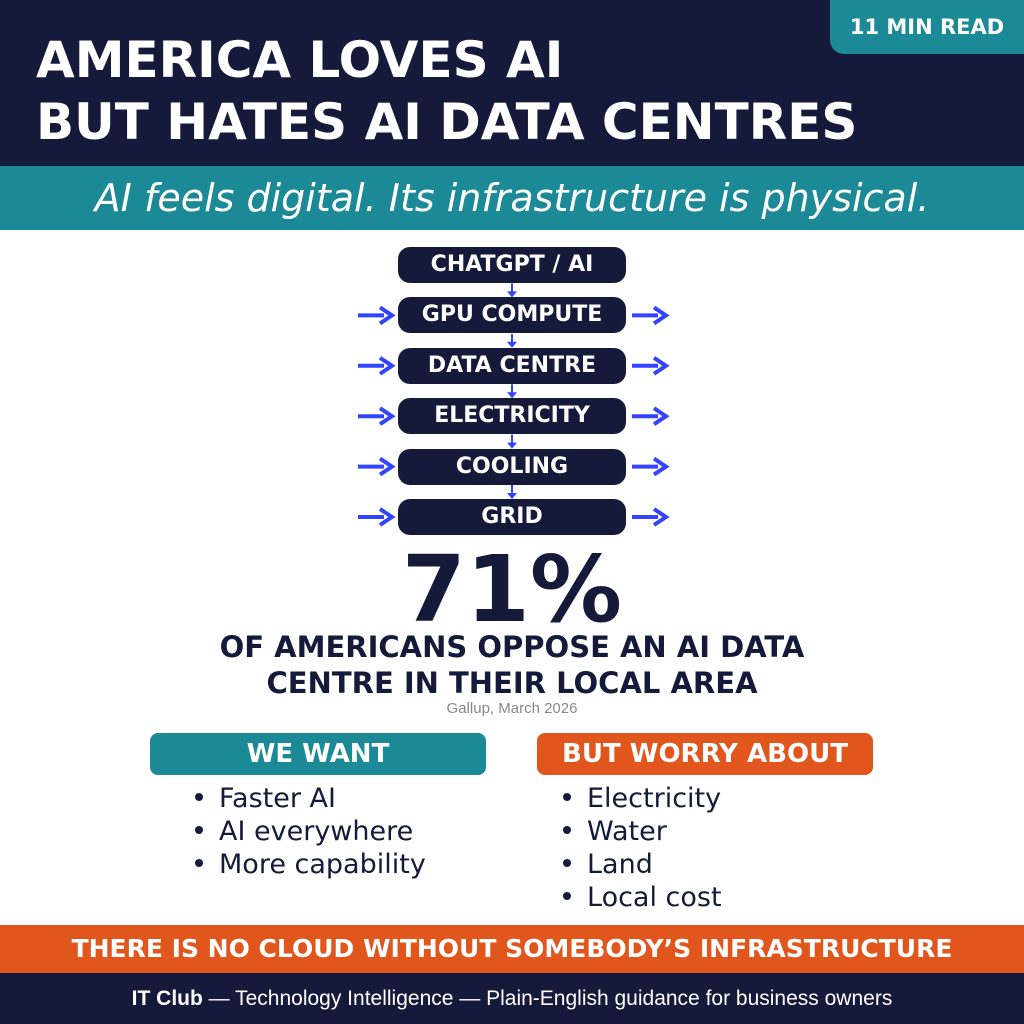 This screenshot has height=1024, width=1024. What do you see at coordinates (447, 122) in the screenshot?
I see `title-line: BUT HATES AI DATA CENTRES` at bounding box center [447, 122].